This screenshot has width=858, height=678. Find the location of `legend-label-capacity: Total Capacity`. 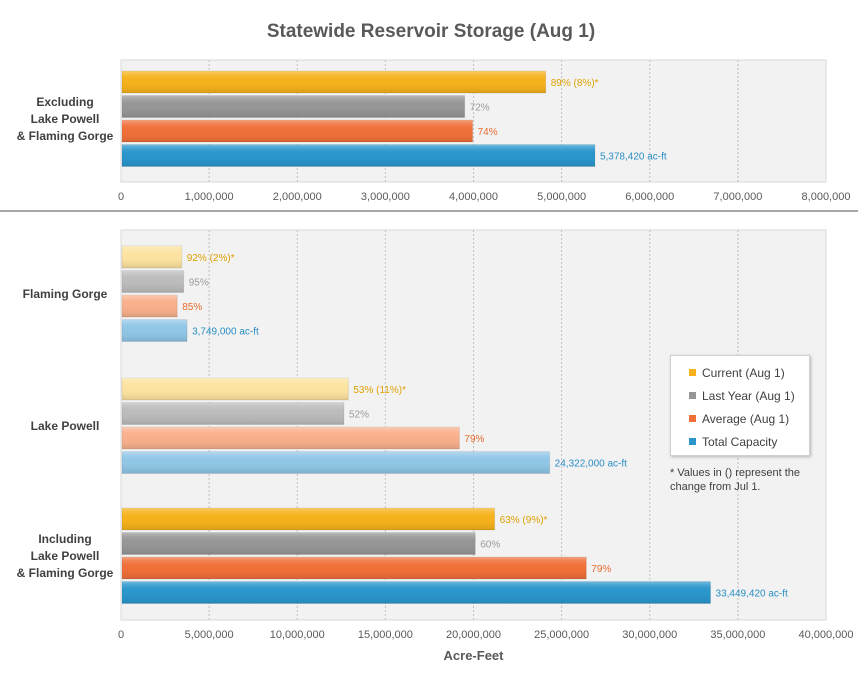

legend-label-capacity: Total Capacity is located at coordinates (740, 442).